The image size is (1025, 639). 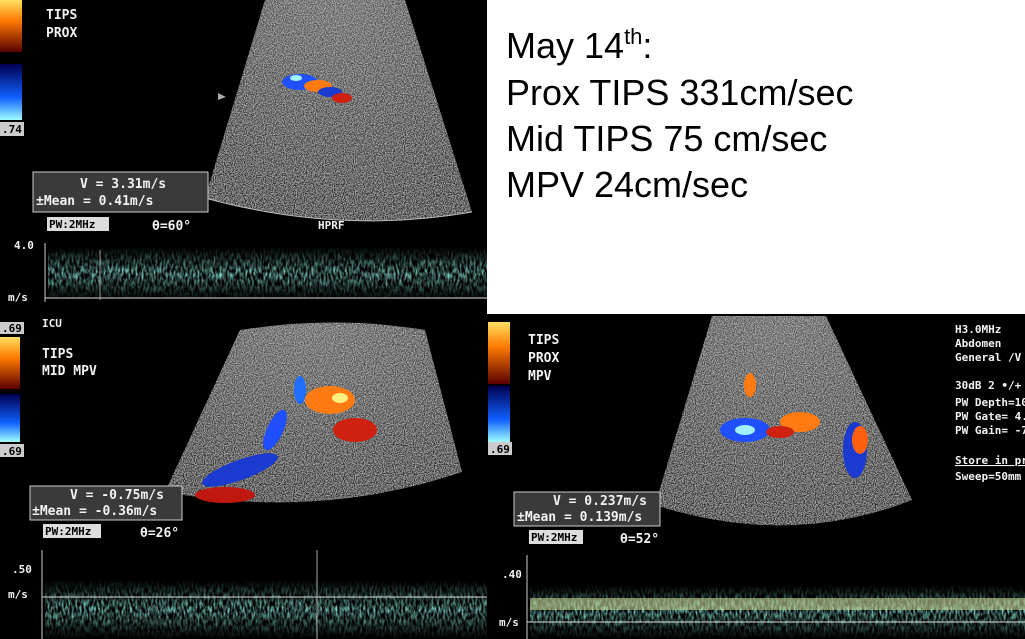 What do you see at coordinates (990, 460) in the screenshot?
I see `setting: Store in proc` at bounding box center [990, 460].